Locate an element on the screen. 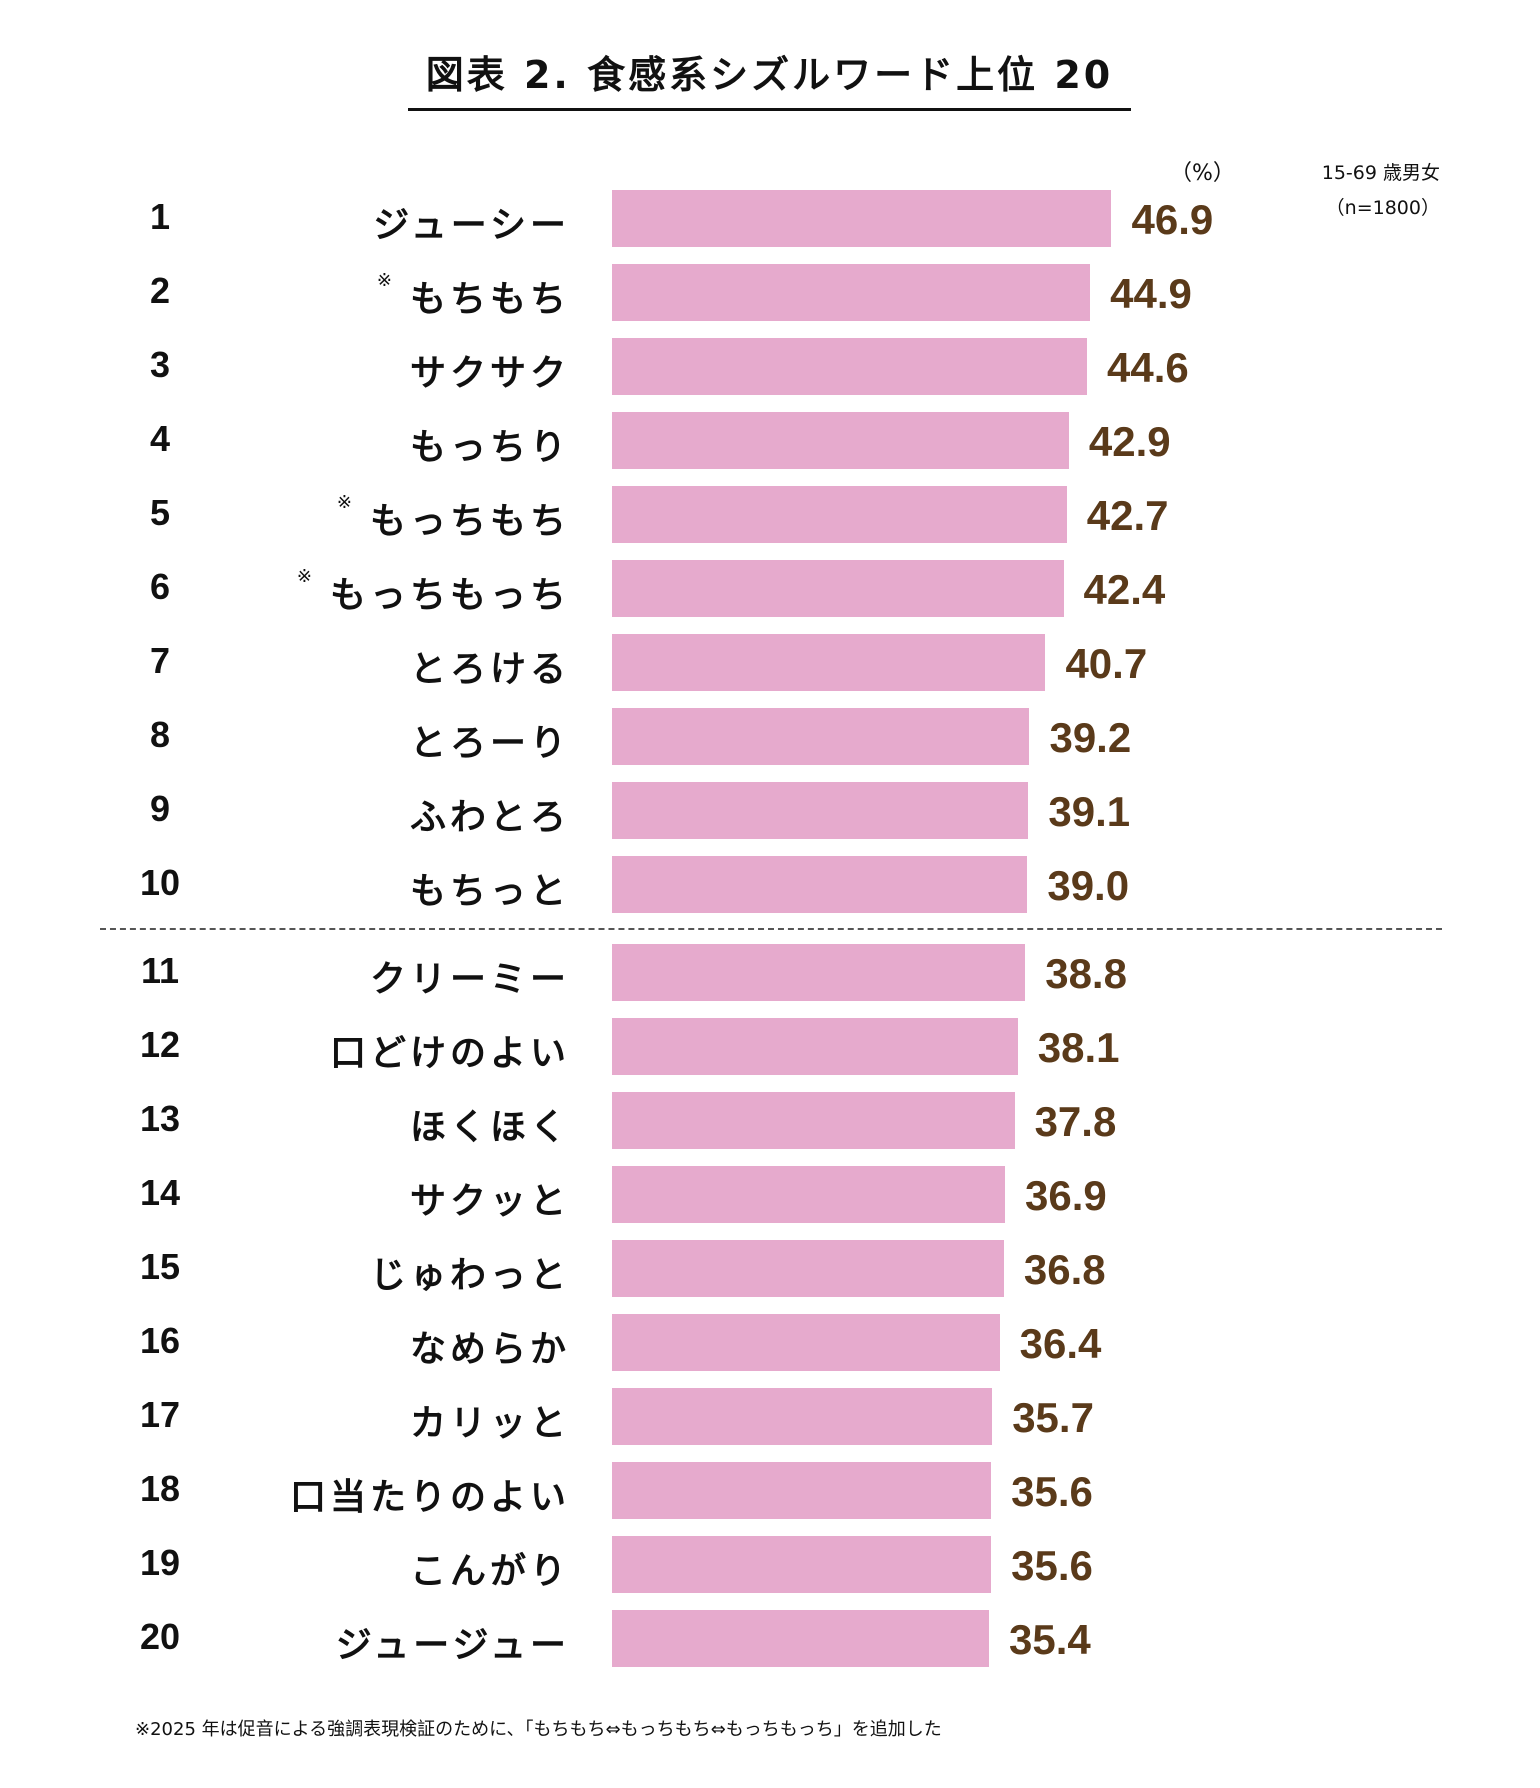 This screenshot has width=1540, height=1788. category-text: もっちもち is located at coordinates (469, 521).